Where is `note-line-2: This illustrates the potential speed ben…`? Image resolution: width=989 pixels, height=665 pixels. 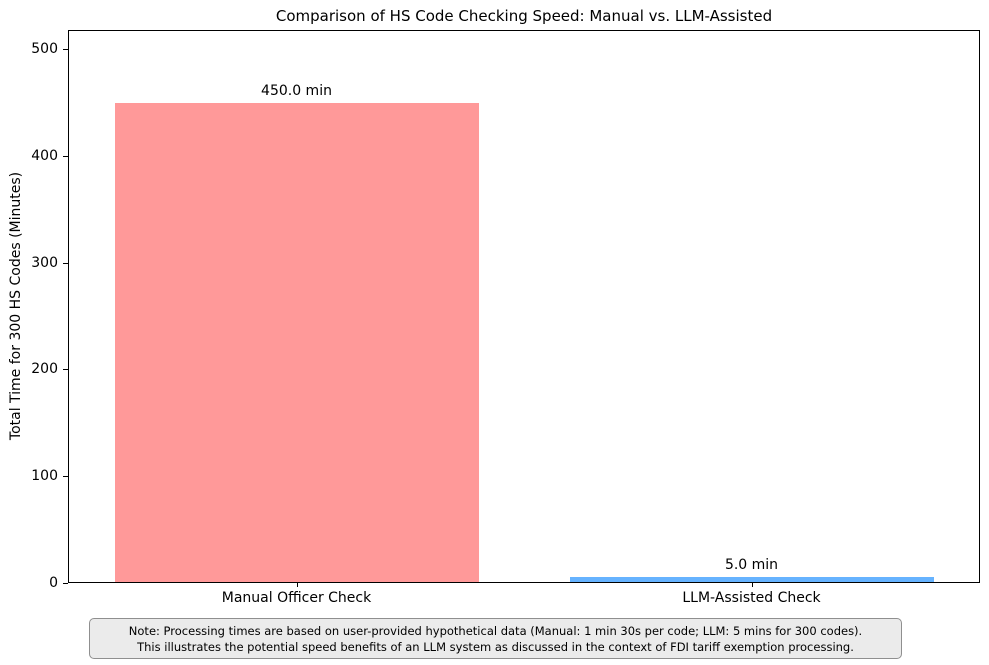 note-line-2: This illustrates the potential speed ben… is located at coordinates (495, 647).